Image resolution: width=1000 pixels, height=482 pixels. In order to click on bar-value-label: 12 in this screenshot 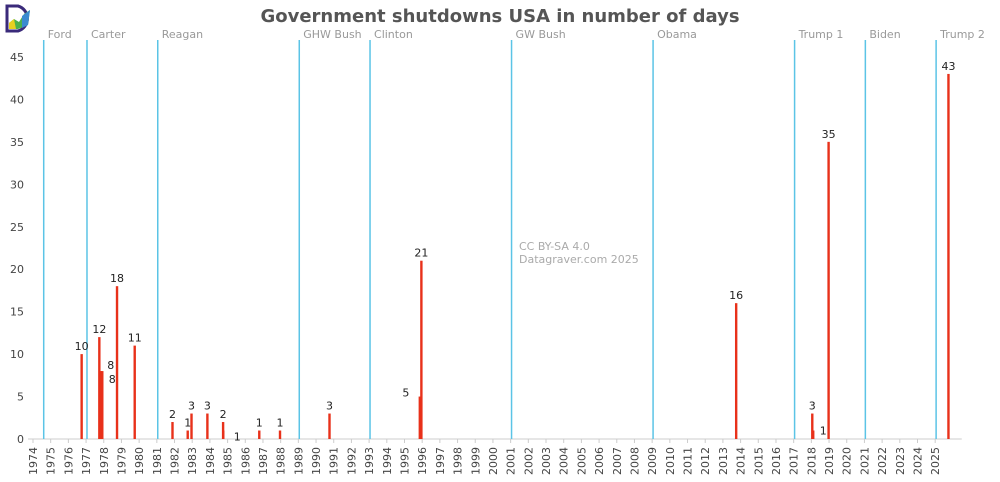, I will do `click(99, 329)`.